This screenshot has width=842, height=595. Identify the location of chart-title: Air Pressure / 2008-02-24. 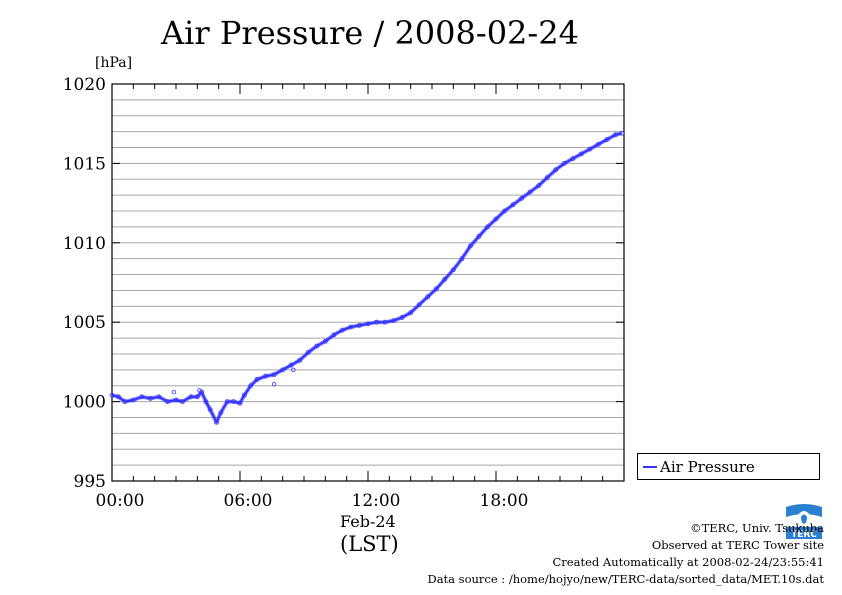
(370, 33).